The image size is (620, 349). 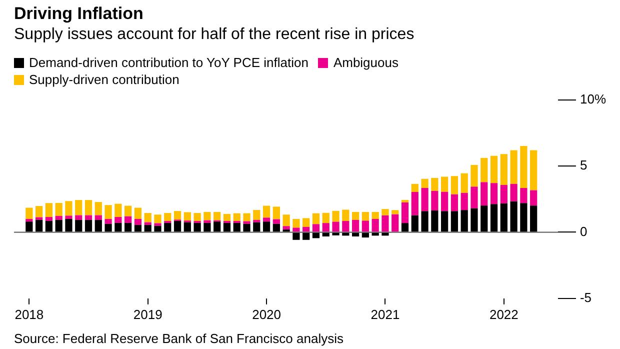 What do you see at coordinates (104, 79) in the screenshot?
I see `legend-label: Supply-driven contribution` at bounding box center [104, 79].